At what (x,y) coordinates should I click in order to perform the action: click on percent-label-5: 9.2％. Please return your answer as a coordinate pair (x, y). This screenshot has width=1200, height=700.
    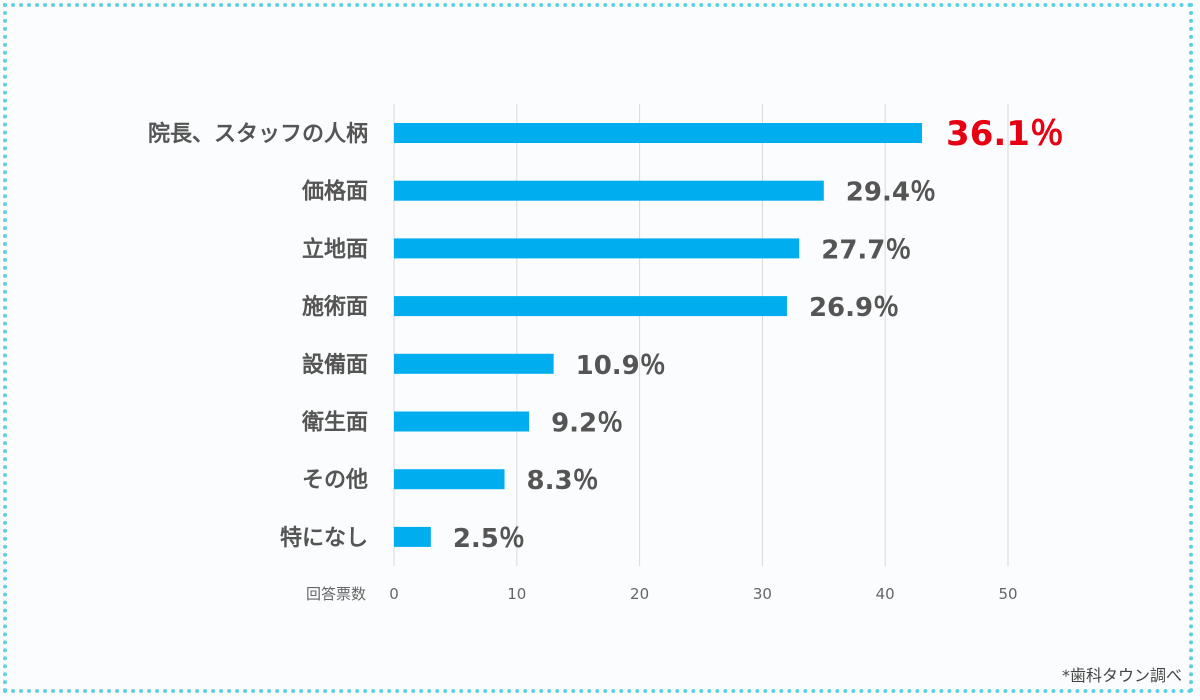
    Looking at the image, I should click on (587, 424).